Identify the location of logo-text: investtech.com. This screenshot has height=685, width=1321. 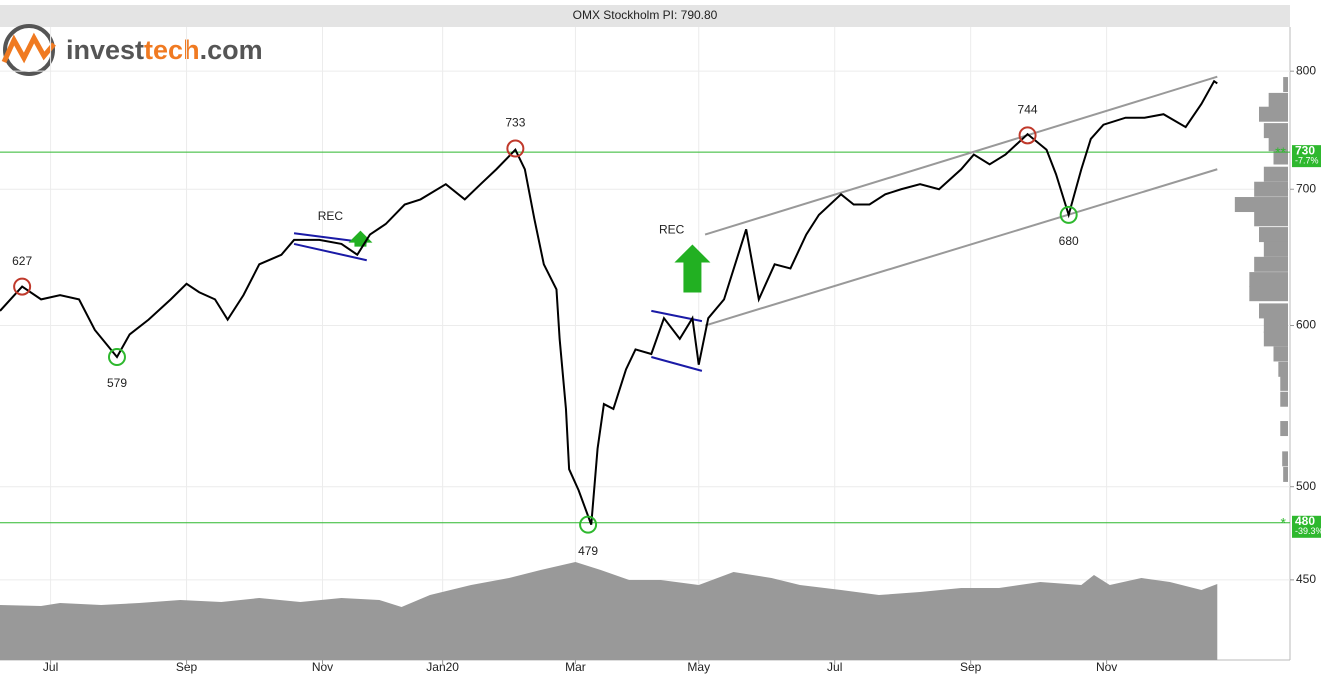
(164, 50).